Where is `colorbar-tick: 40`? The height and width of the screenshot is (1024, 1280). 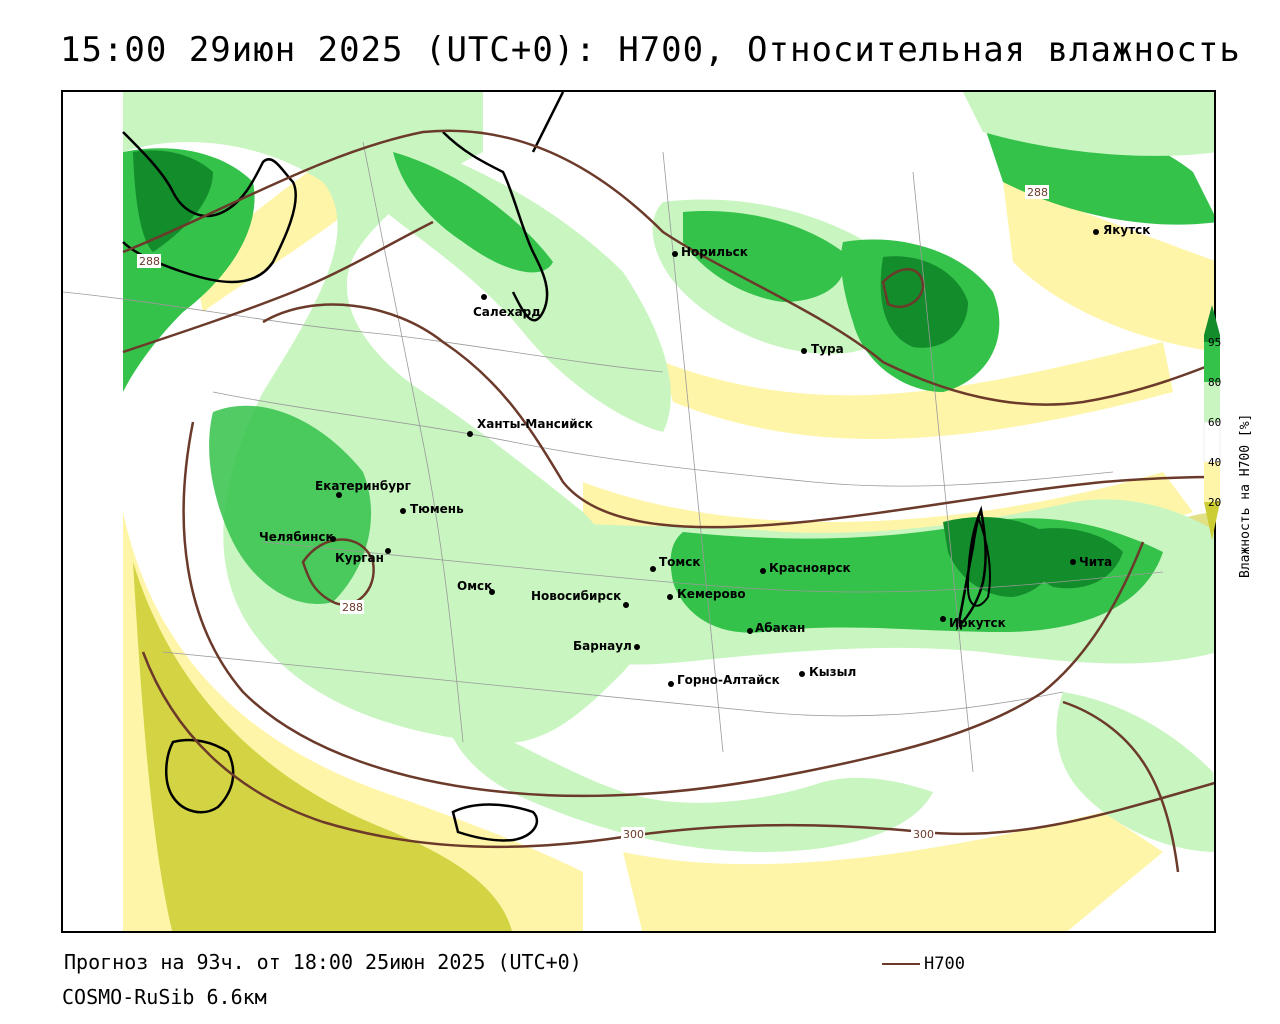 colorbar-tick: 40 is located at coordinates (1214, 462).